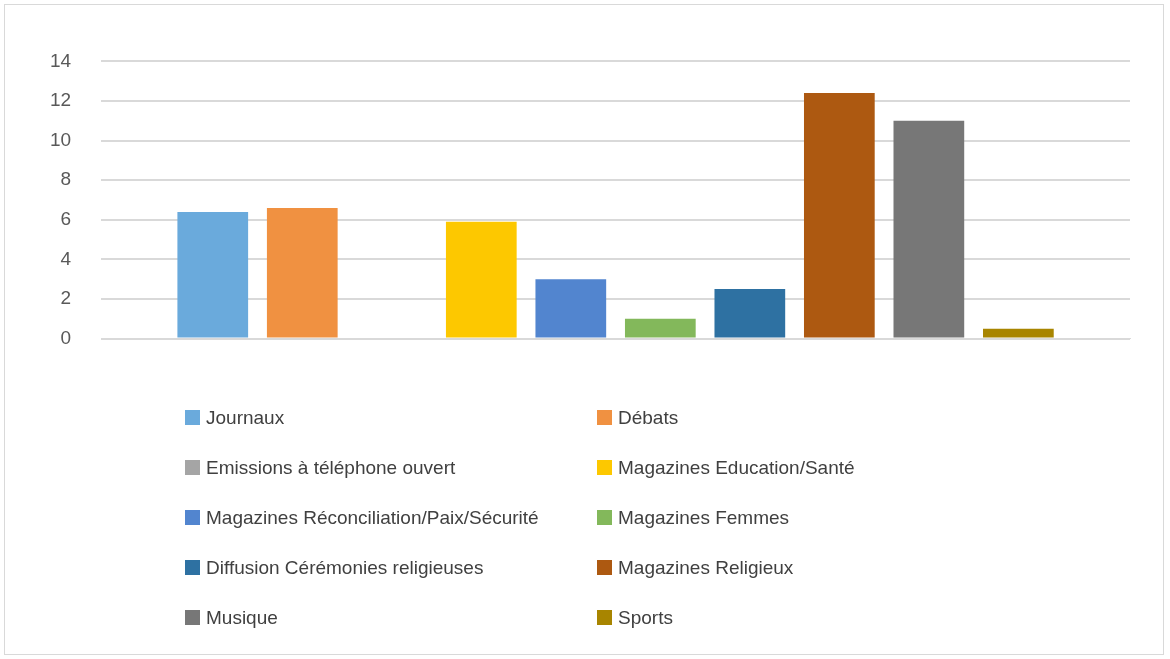 This screenshot has width=1170, height=659. Describe the element at coordinates (648, 417) in the screenshot. I see `legend-label: Débats` at that location.